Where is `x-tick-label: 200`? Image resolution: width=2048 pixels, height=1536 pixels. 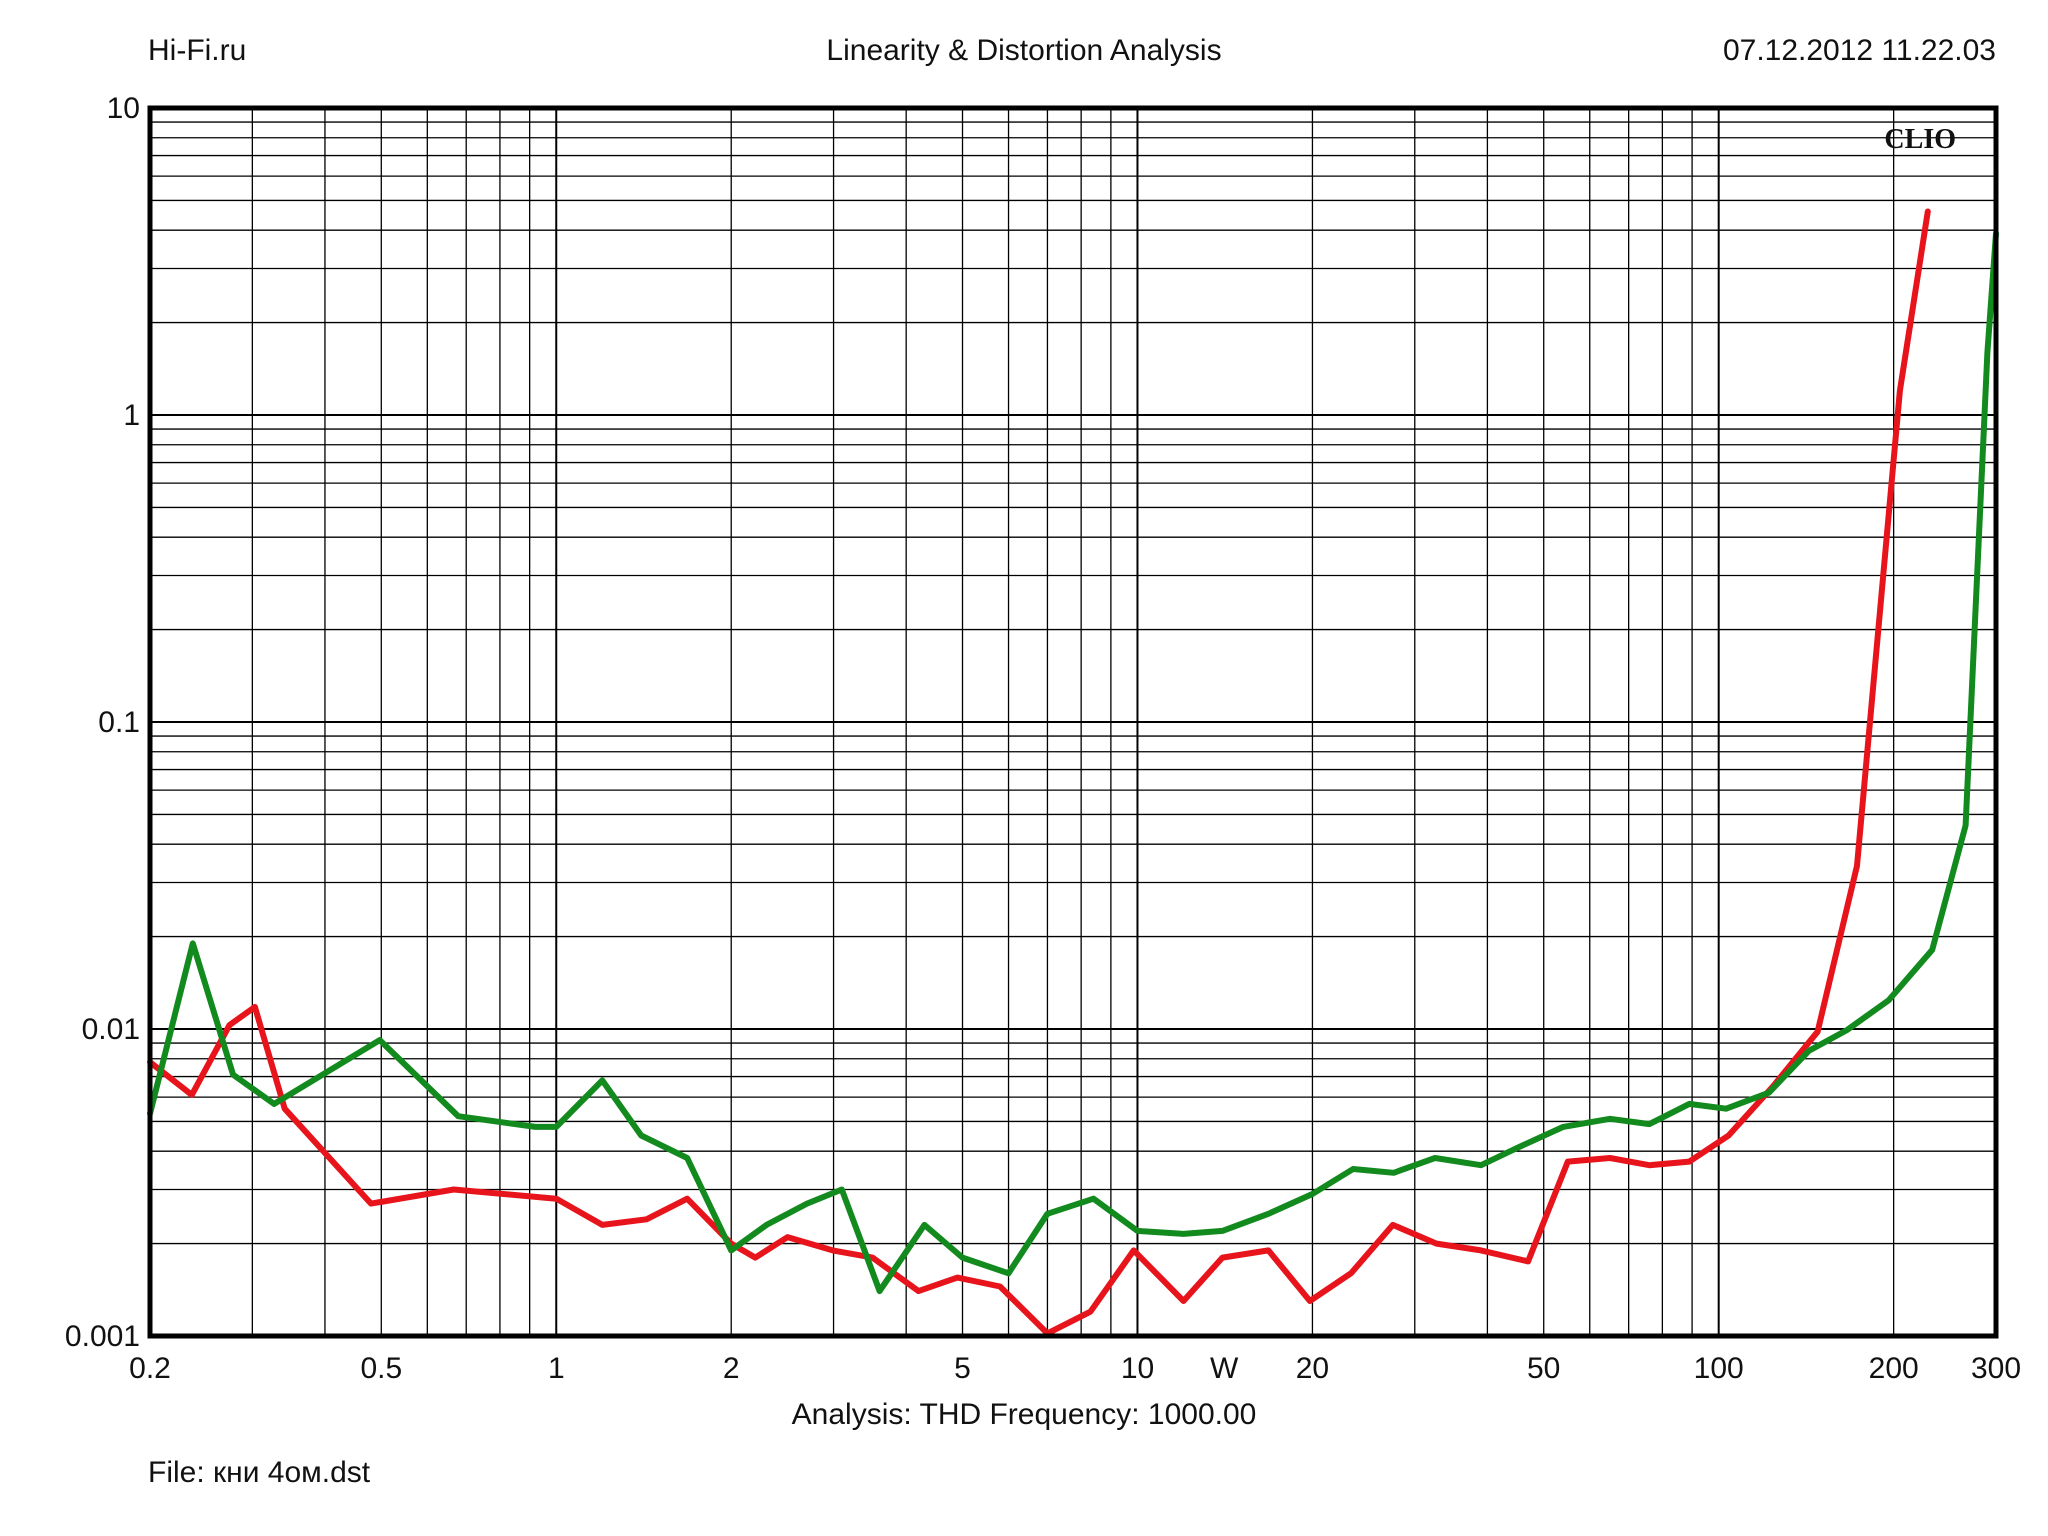
x-tick-label: 200 is located at coordinates (1894, 1368).